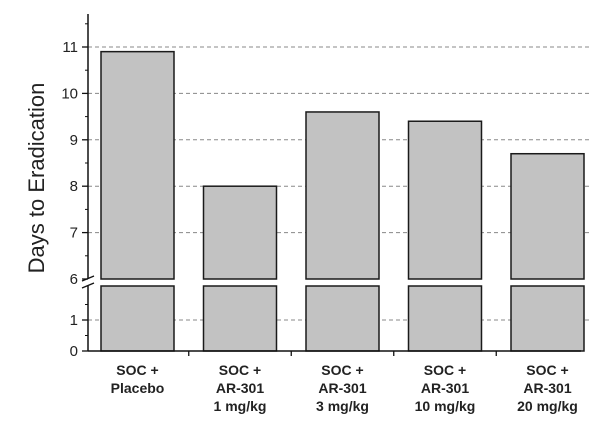  Describe the element at coordinates (138, 379) in the screenshot. I see `x-tick-label: SOC + Placebo` at that location.